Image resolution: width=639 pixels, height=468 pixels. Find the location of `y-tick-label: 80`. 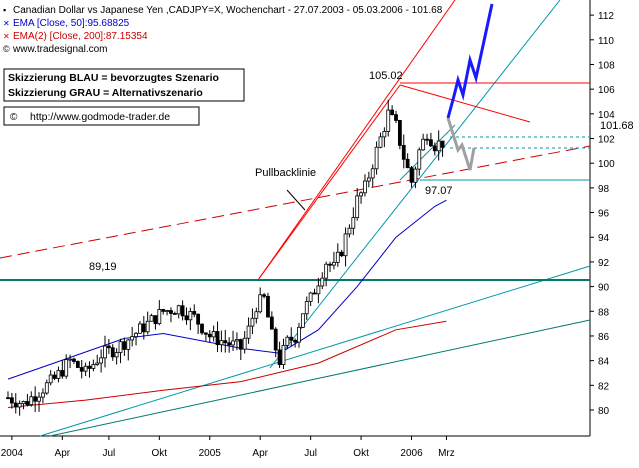

y-tick-label: 80 is located at coordinates (604, 411).